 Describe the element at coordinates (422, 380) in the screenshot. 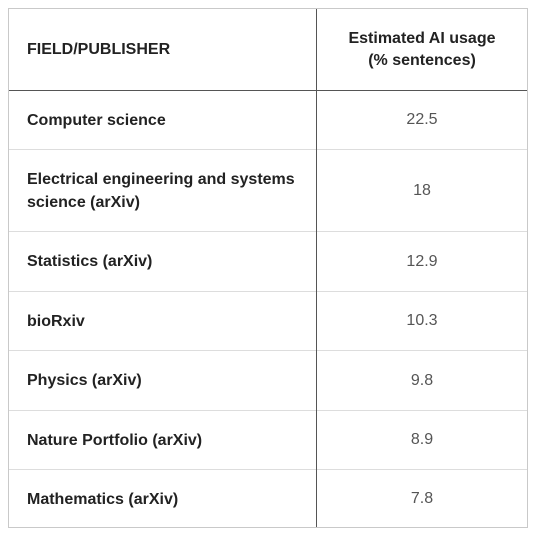

I see `row-usage-value: 9.8` at that location.